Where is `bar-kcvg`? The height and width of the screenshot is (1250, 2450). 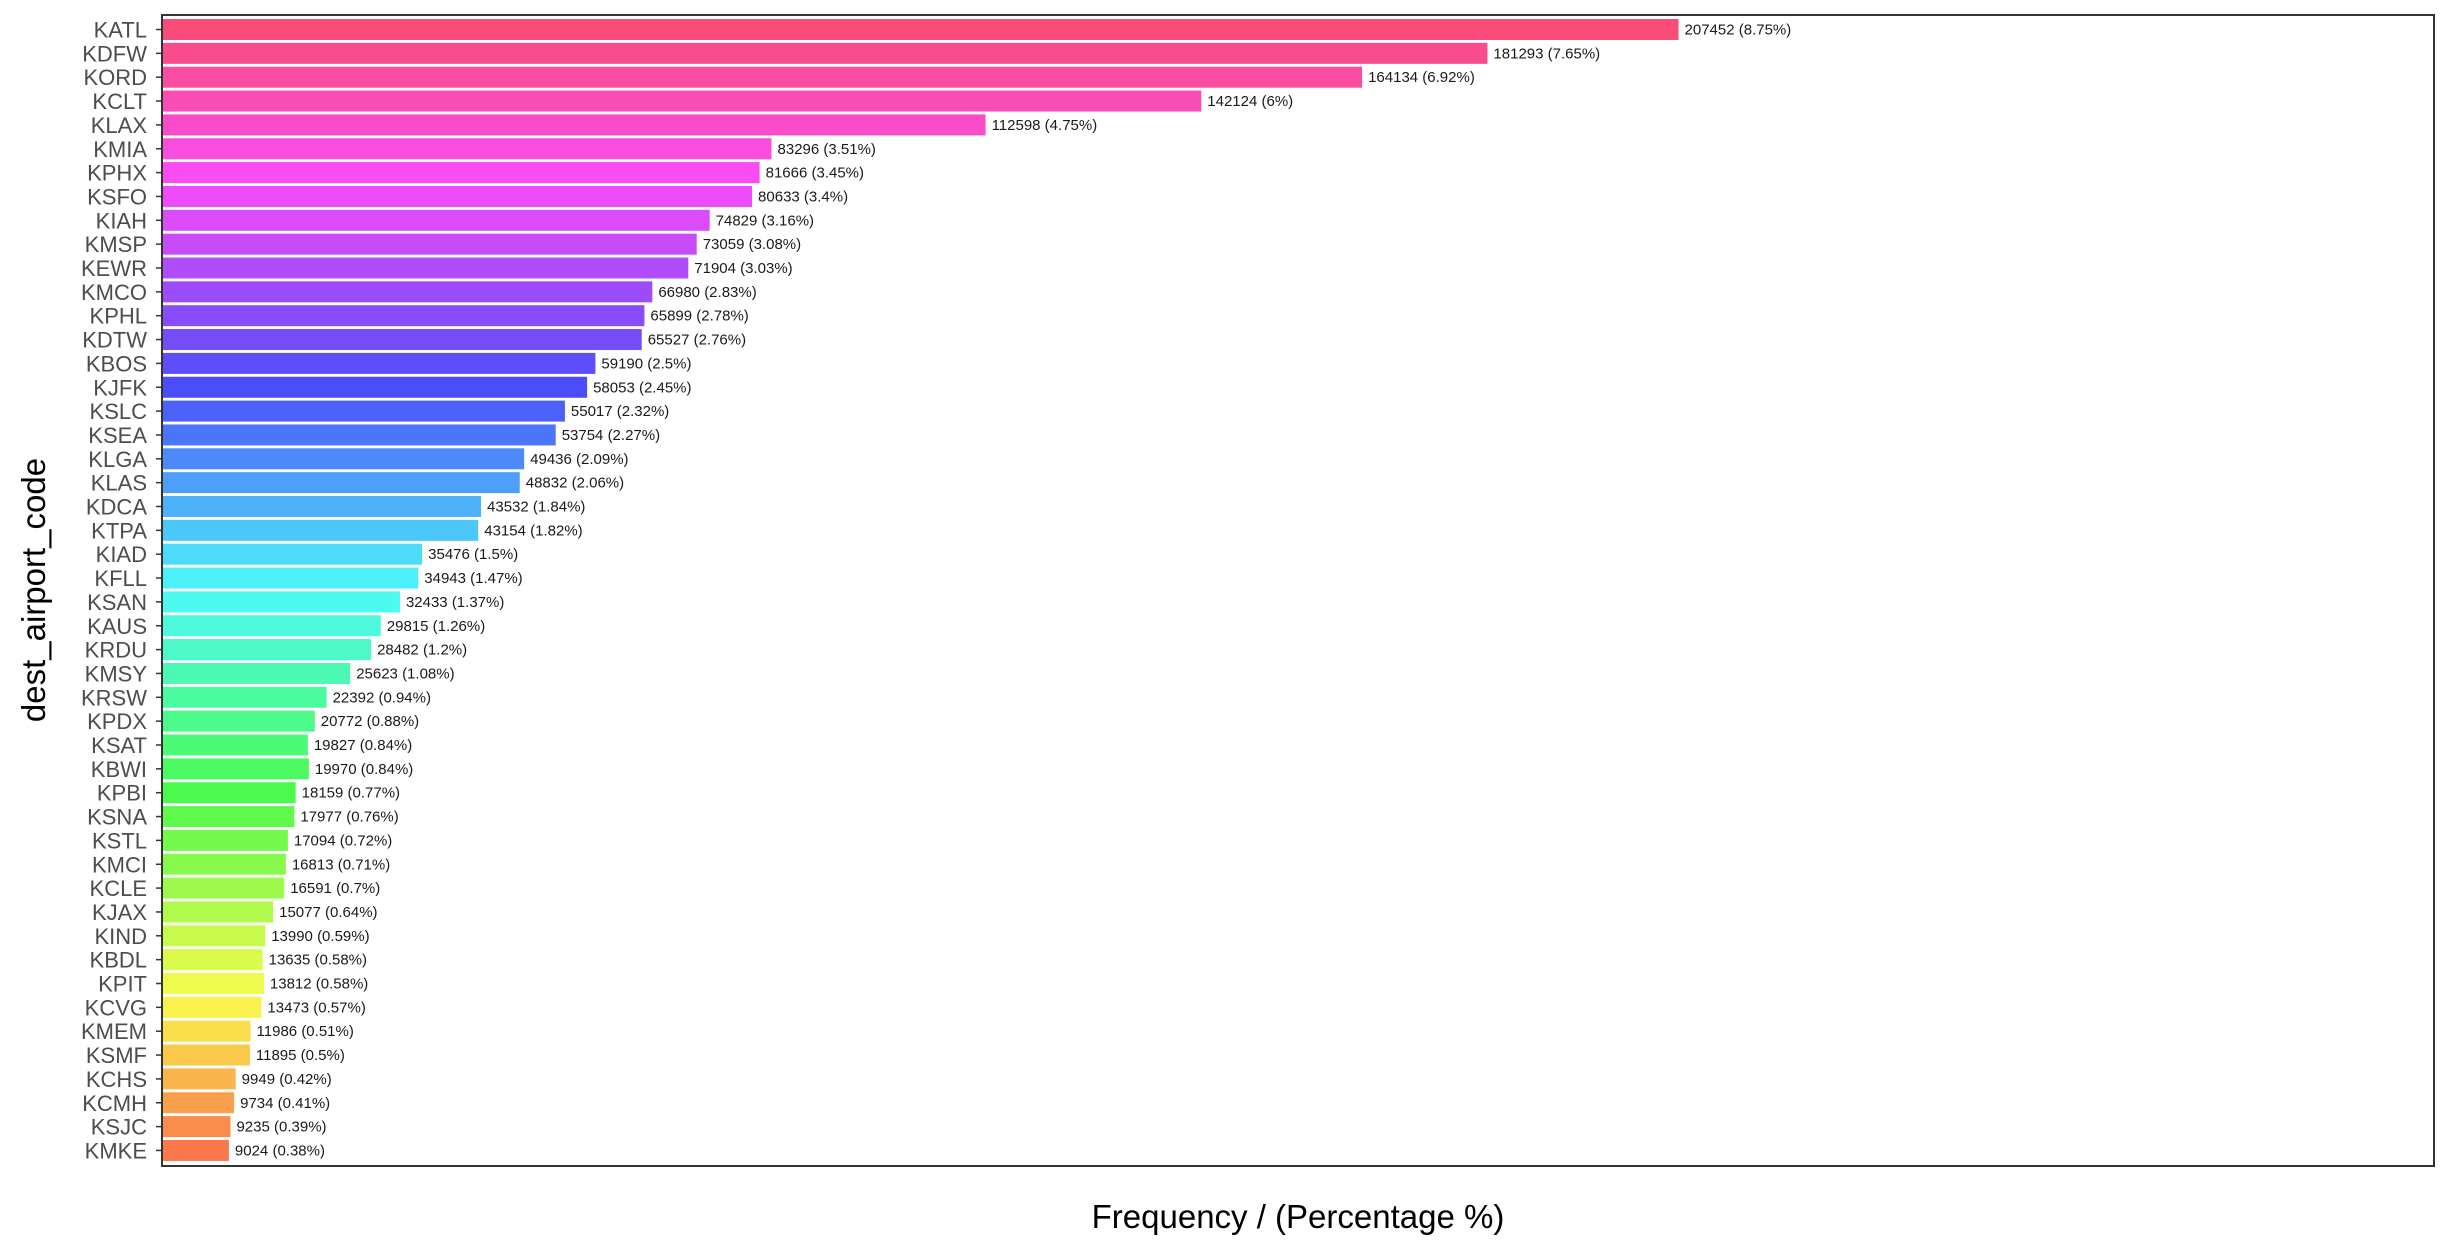 bar-kcvg is located at coordinates (212, 1007).